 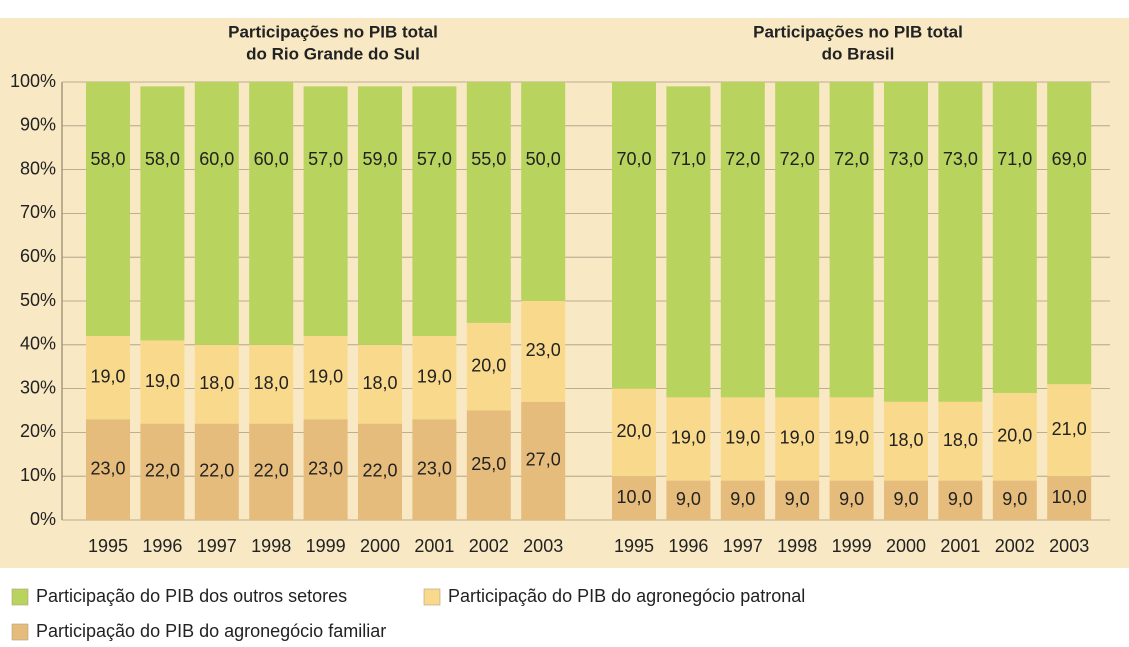 I want to click on y-tick-label: 10%, so click(x=38, y=475).